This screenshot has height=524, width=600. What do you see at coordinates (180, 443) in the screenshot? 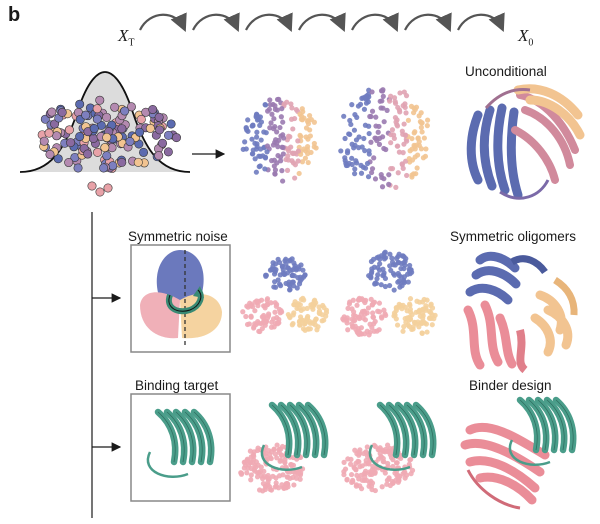
I see `binding-target-protein` at bounding box center [180, 443].